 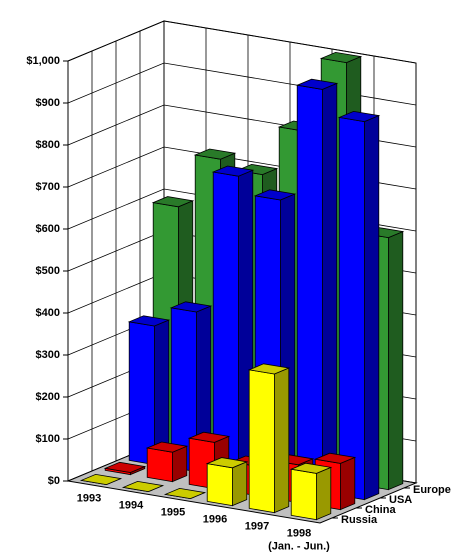 I want to click on x-tick-label: 1994, so click(x=131, y=505).